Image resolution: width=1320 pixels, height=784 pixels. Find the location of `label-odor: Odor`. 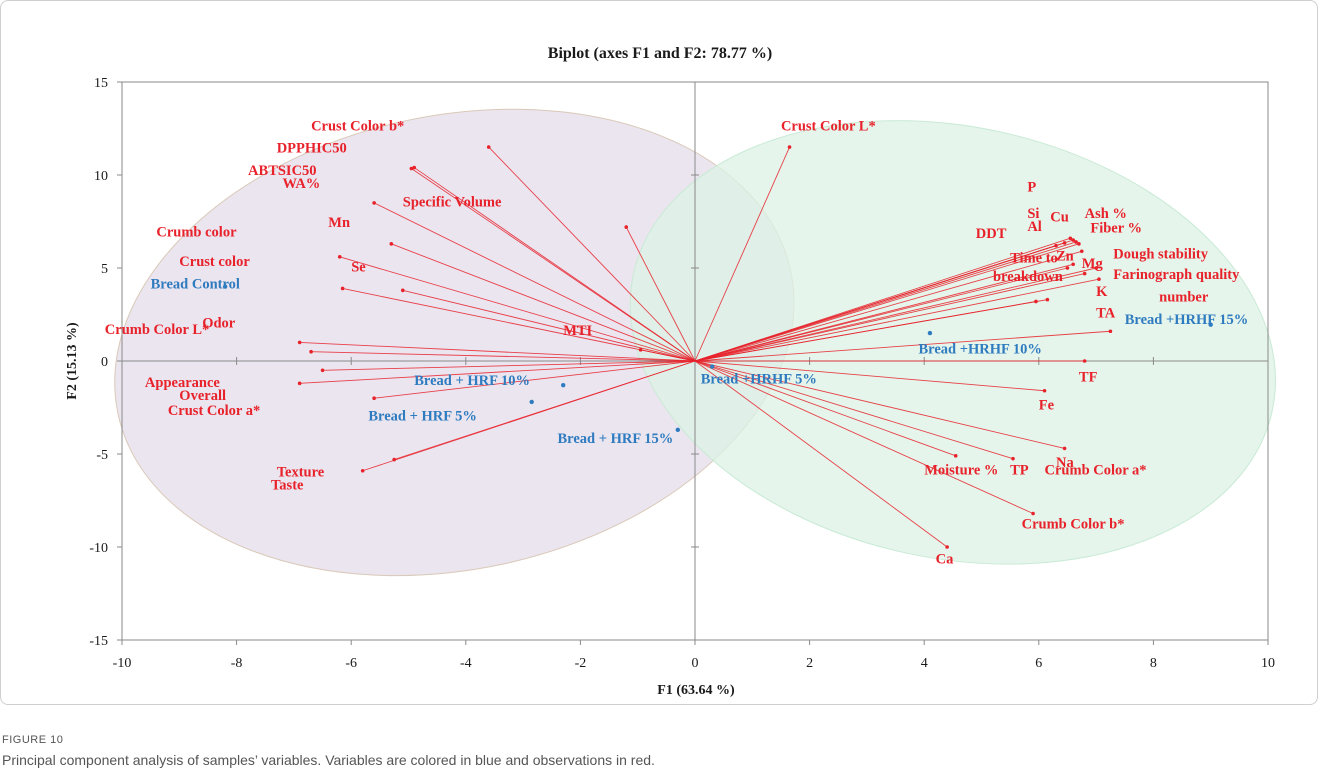

label-odor: Odor is located at coordinates (219, 324).